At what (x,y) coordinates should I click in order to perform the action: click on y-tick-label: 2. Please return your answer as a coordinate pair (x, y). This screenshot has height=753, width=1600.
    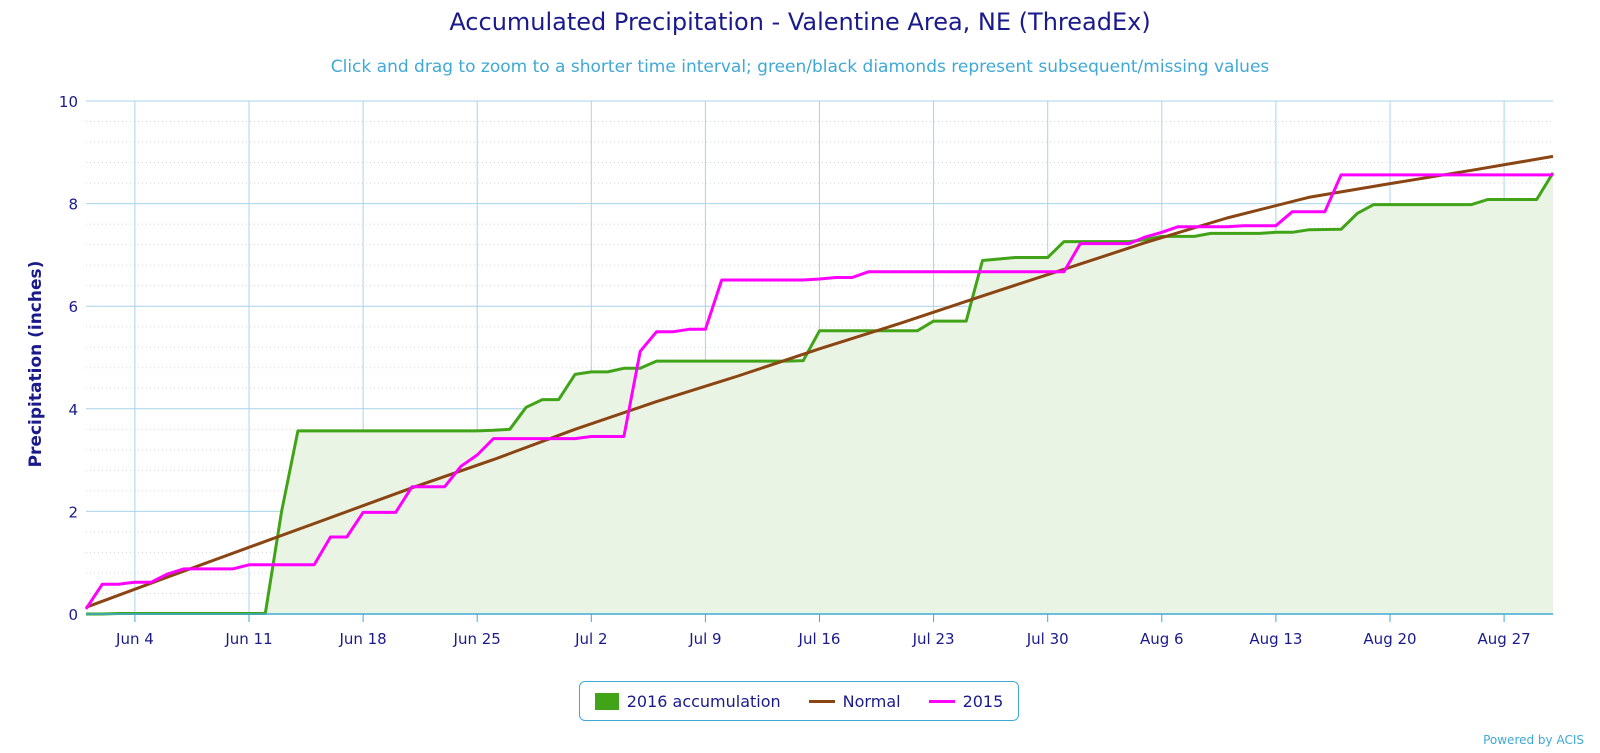
    Looking at the image, I should click on (73, 512).